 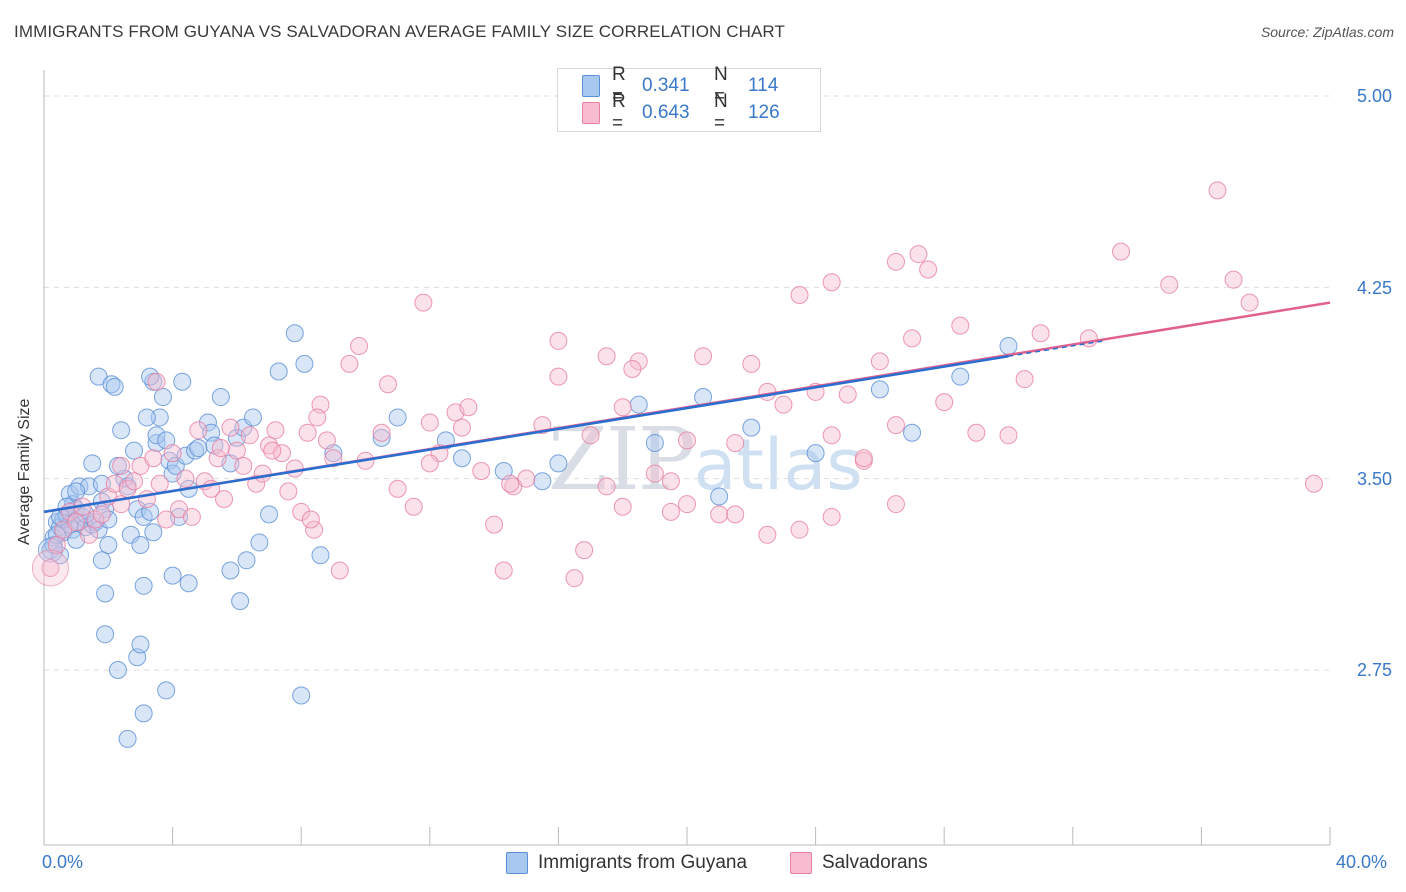 I want to click on trend-line-guyana, so click(x=526, y=434).